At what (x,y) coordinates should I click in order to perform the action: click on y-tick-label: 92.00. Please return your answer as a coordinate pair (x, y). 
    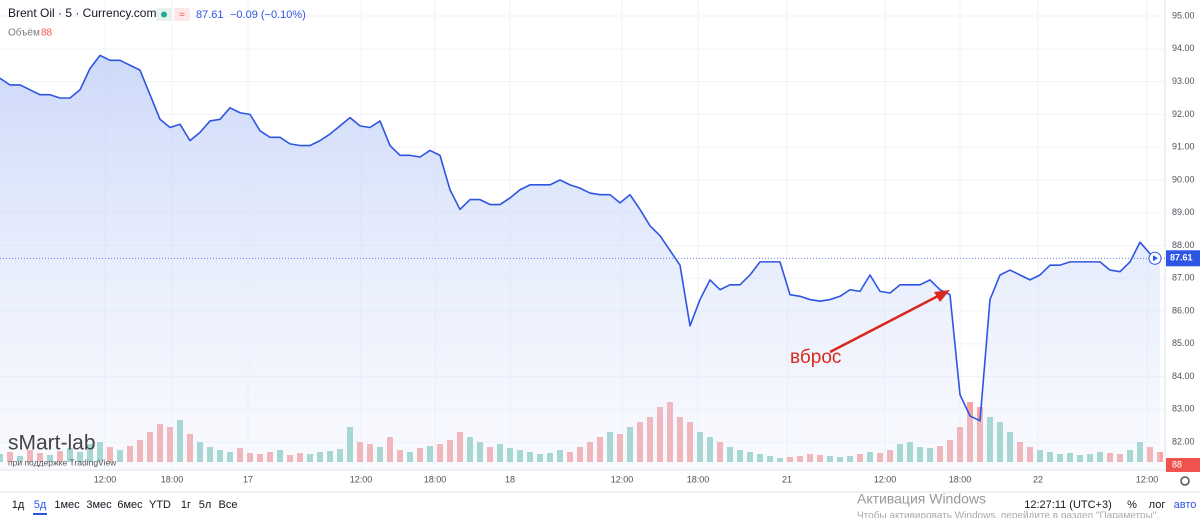
    Looking at the image, I should click on (1183, 114).